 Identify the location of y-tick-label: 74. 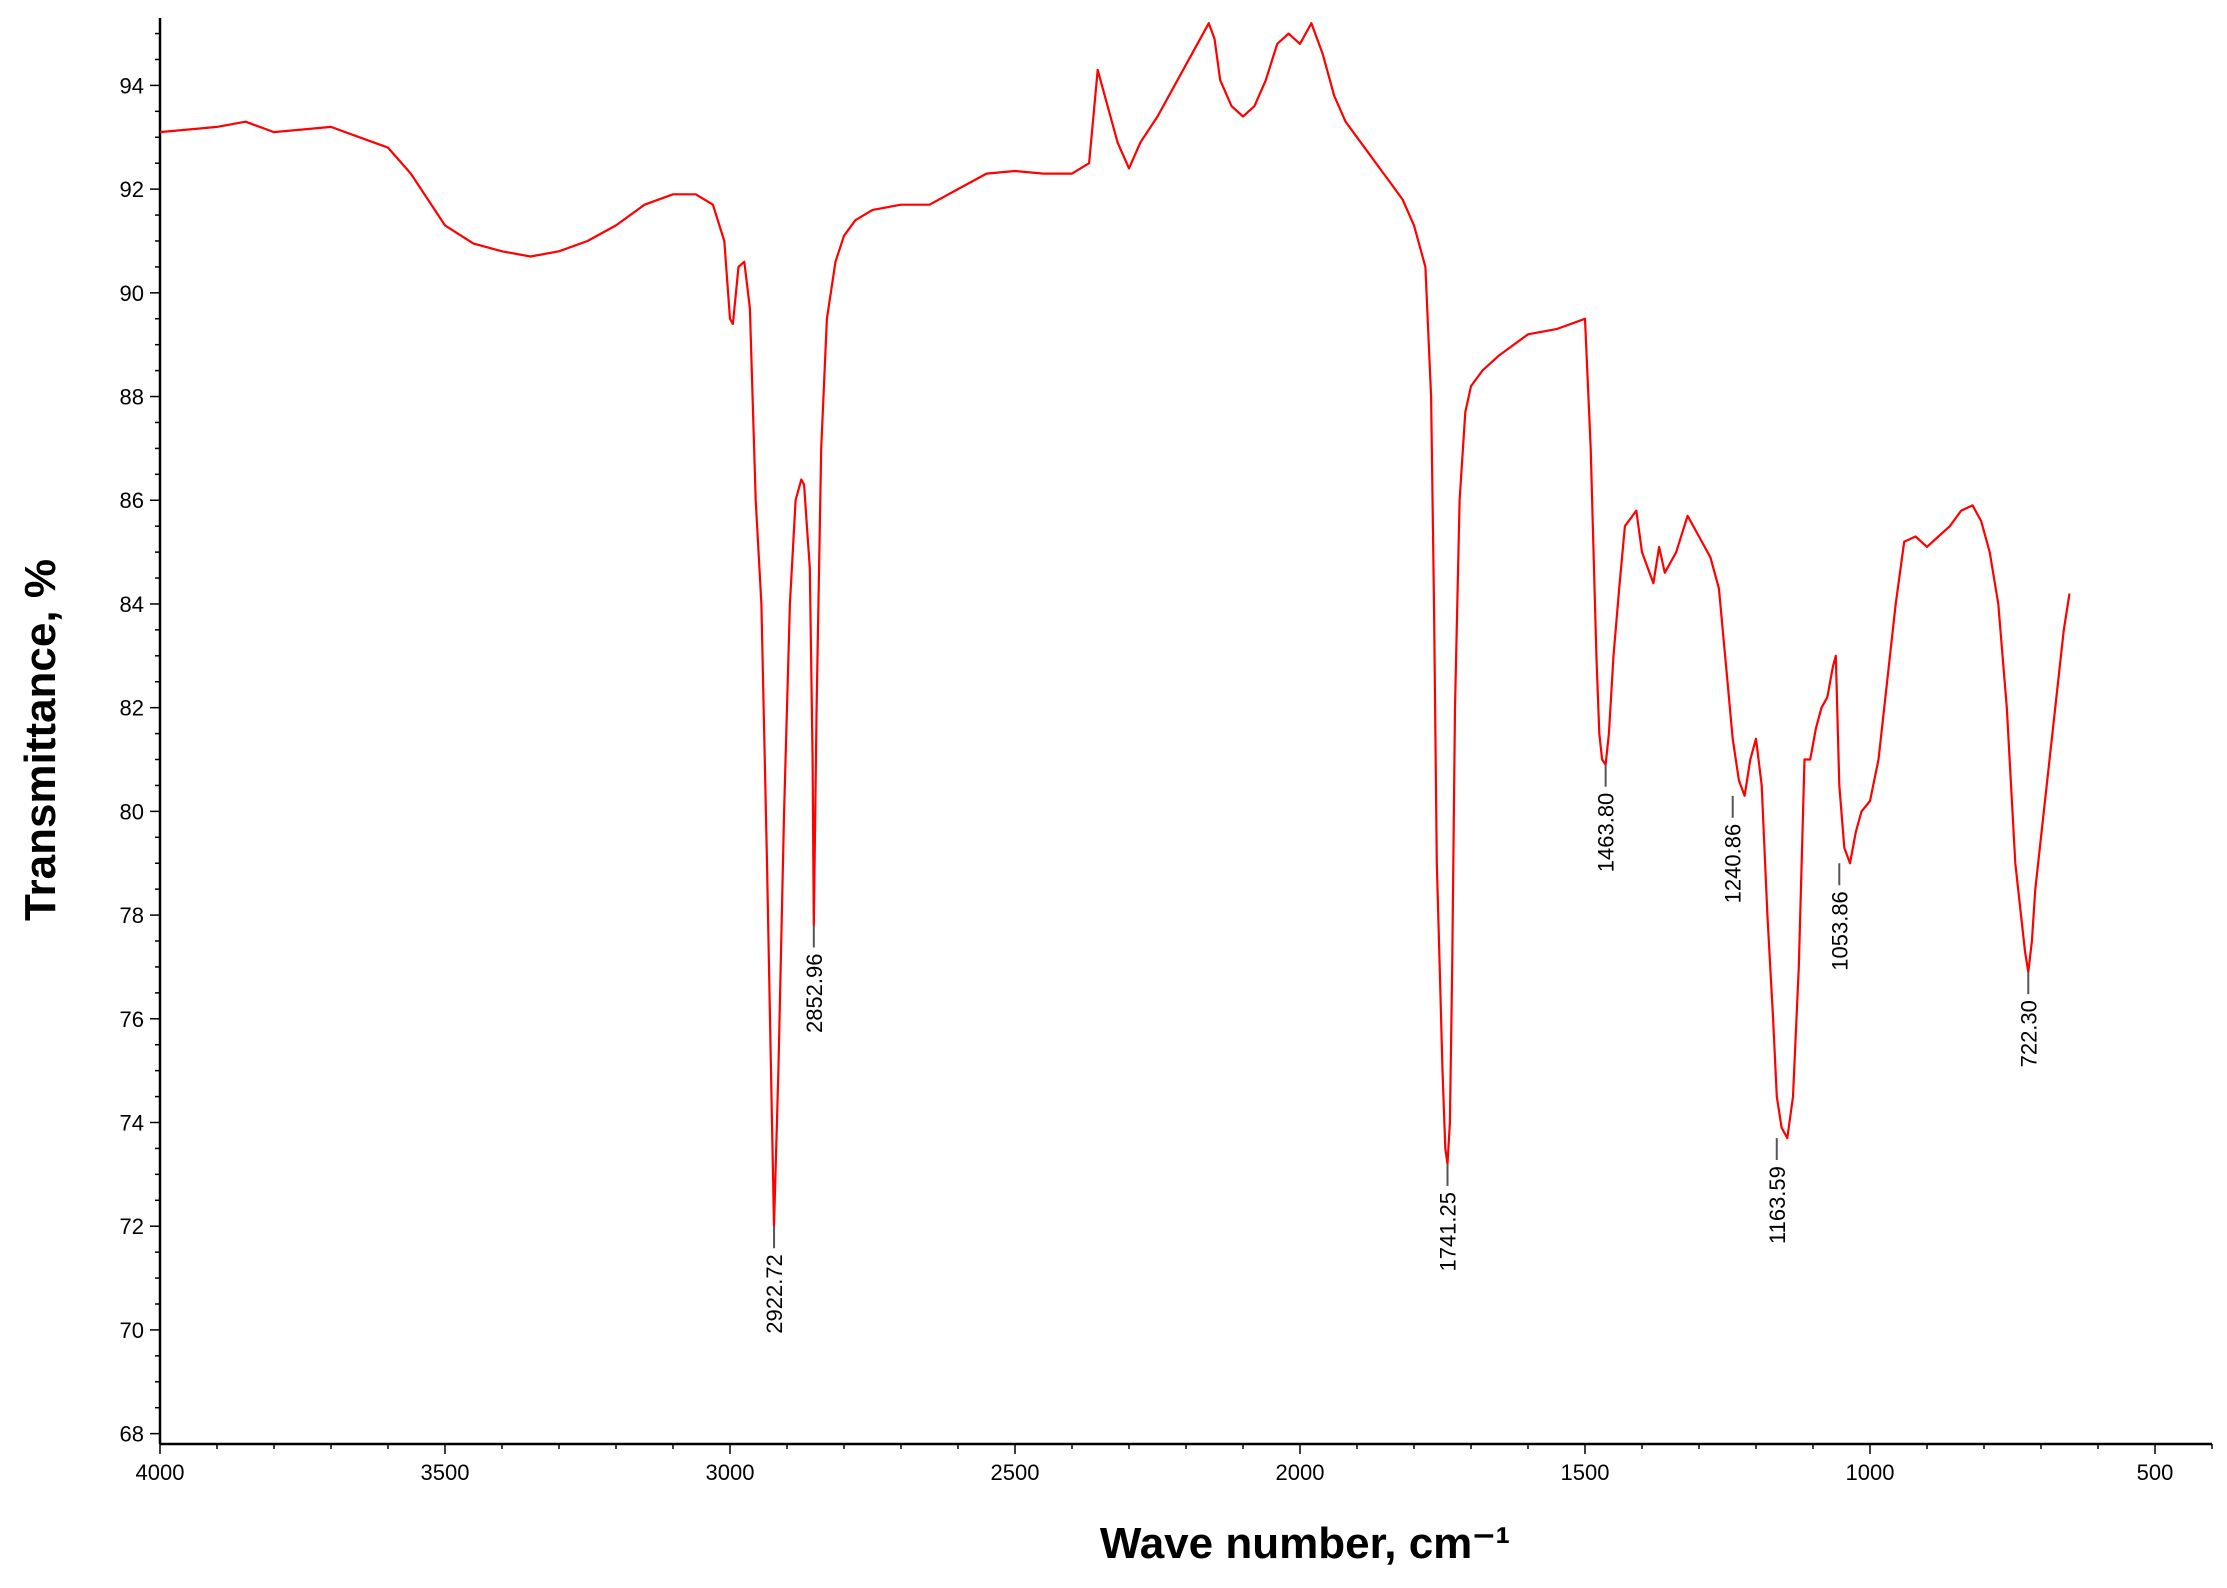
(132, 1123).